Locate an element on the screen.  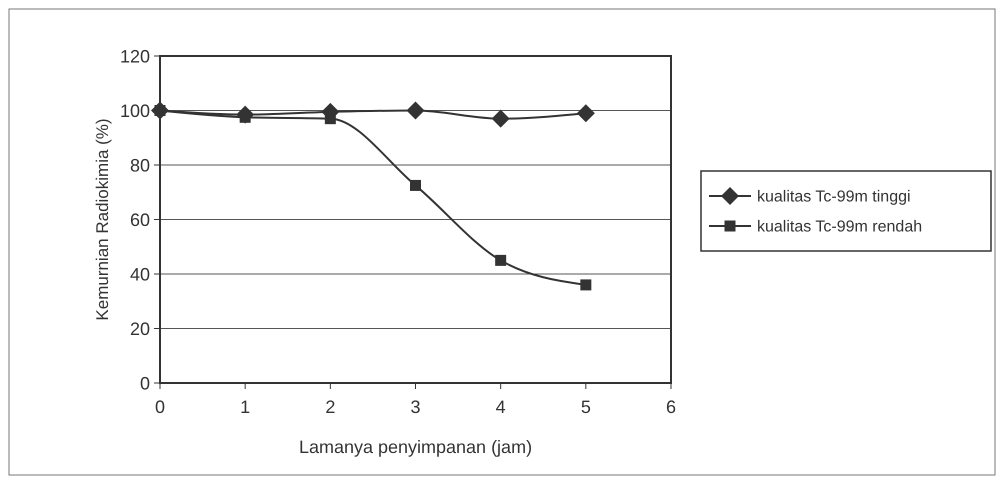
x-tick-label: 6 is located at coordinates (671, 407).